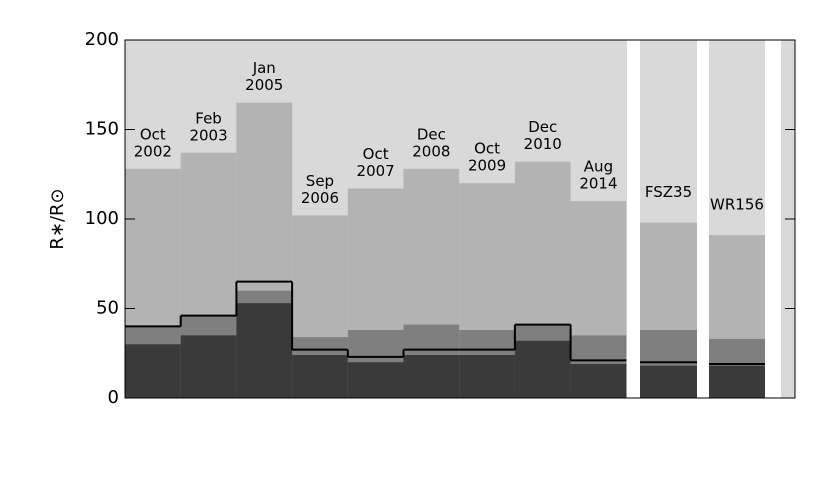 This screenshot has height=480, width=830. Describe the element at coordinates (320, 198) in the screenshot. I see `category-label: 2006` at that location.